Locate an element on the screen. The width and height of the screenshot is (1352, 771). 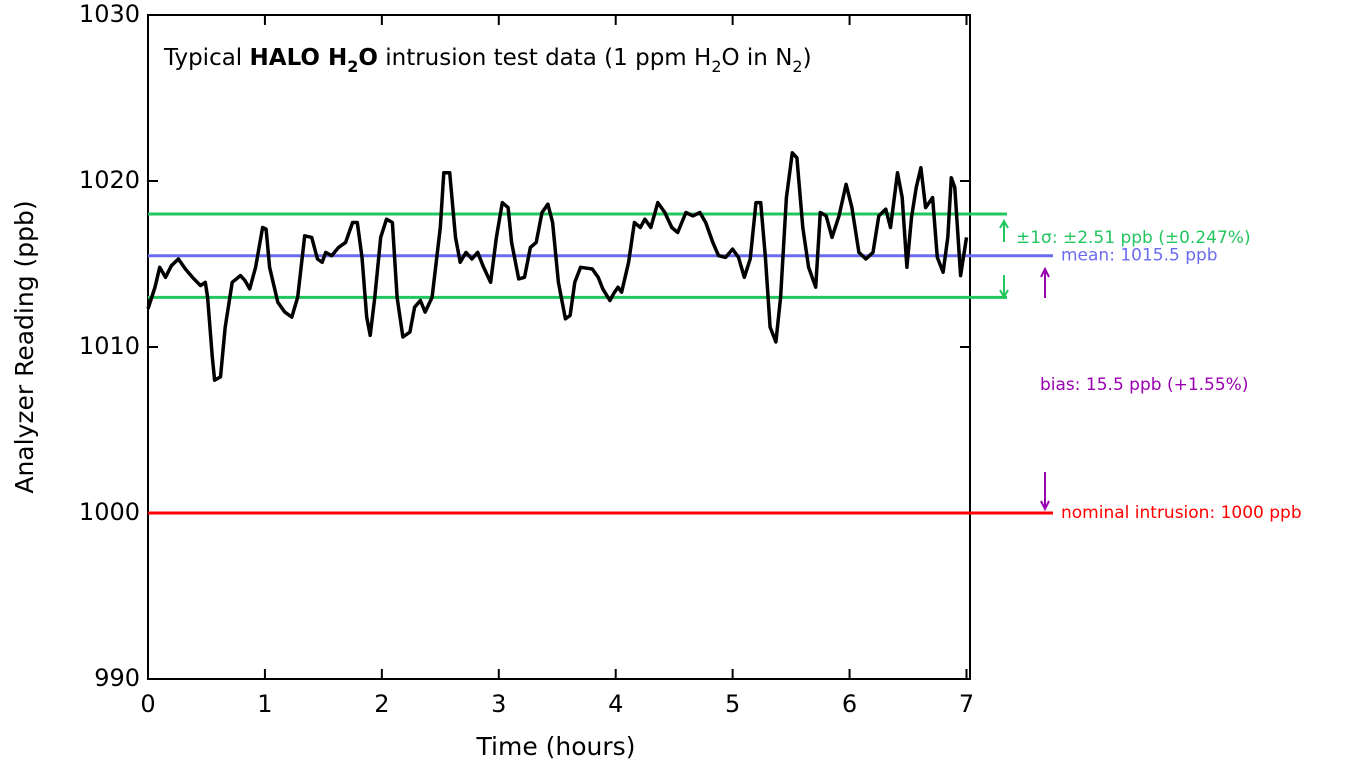
x-tick-label: 1 is located at coordinates (264, 704).